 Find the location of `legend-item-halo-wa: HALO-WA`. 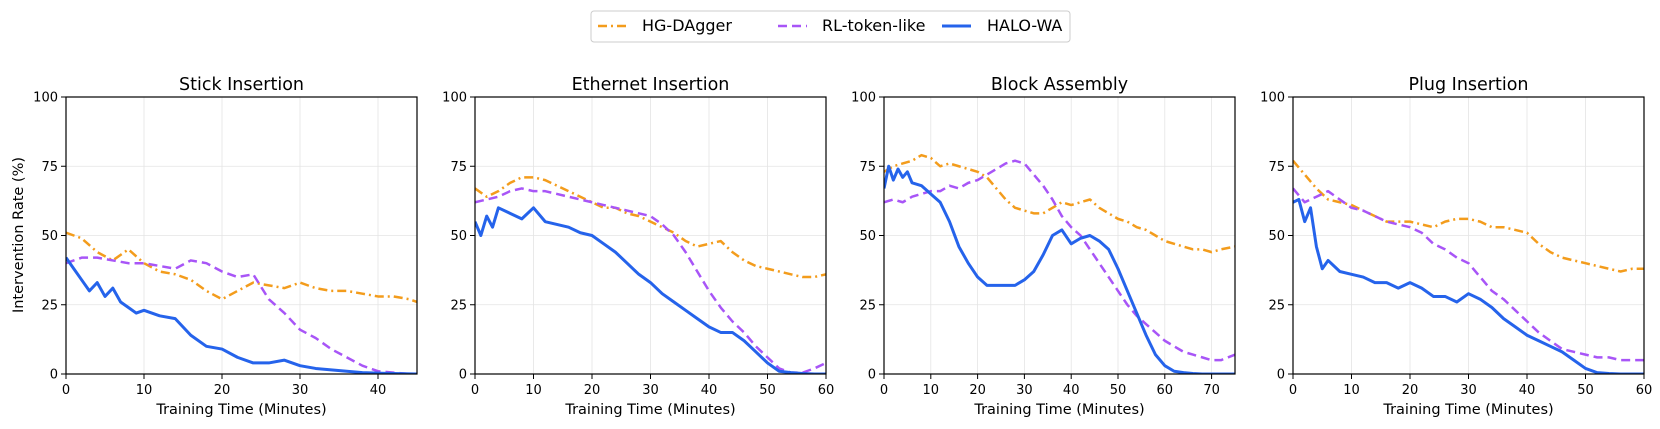

legend-item-halo-wa: HALO-WA is located at coordinates (1002, 25).